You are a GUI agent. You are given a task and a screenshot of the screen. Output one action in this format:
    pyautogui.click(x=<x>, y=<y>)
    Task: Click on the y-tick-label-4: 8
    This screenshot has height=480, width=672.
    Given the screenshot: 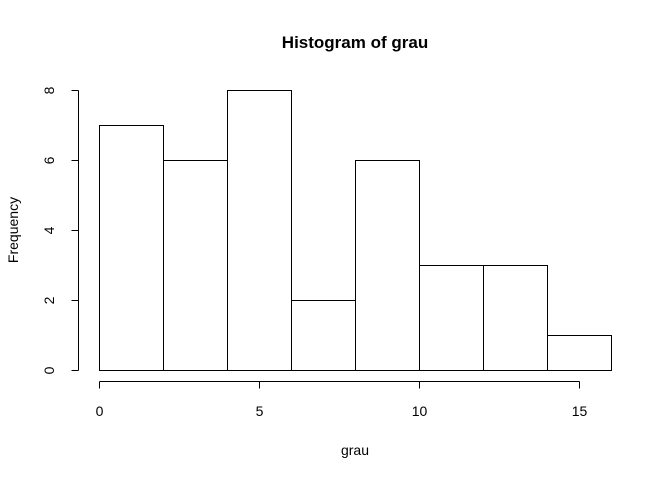 What is the action you would take?
    pyautogui.click(x=49, y=90)
    